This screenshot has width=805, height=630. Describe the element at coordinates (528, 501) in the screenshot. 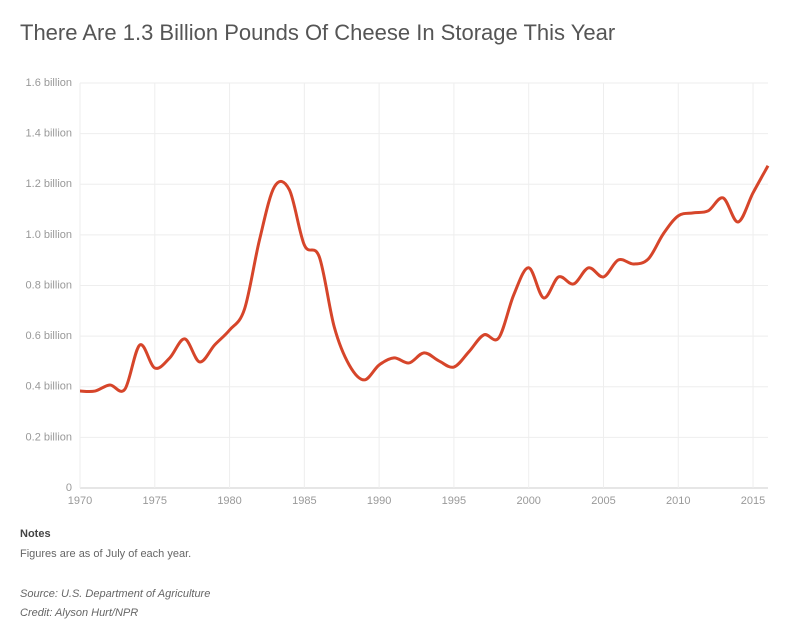

I see `x-tick-label: 2000` at that location.